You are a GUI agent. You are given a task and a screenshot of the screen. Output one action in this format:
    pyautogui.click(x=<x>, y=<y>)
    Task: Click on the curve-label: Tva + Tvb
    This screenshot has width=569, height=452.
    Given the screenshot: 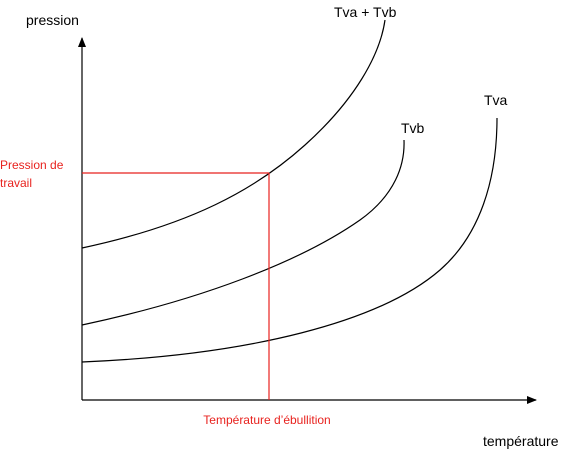 What is the action you would take?
    pyautogui.click(x=365, y=12)
    